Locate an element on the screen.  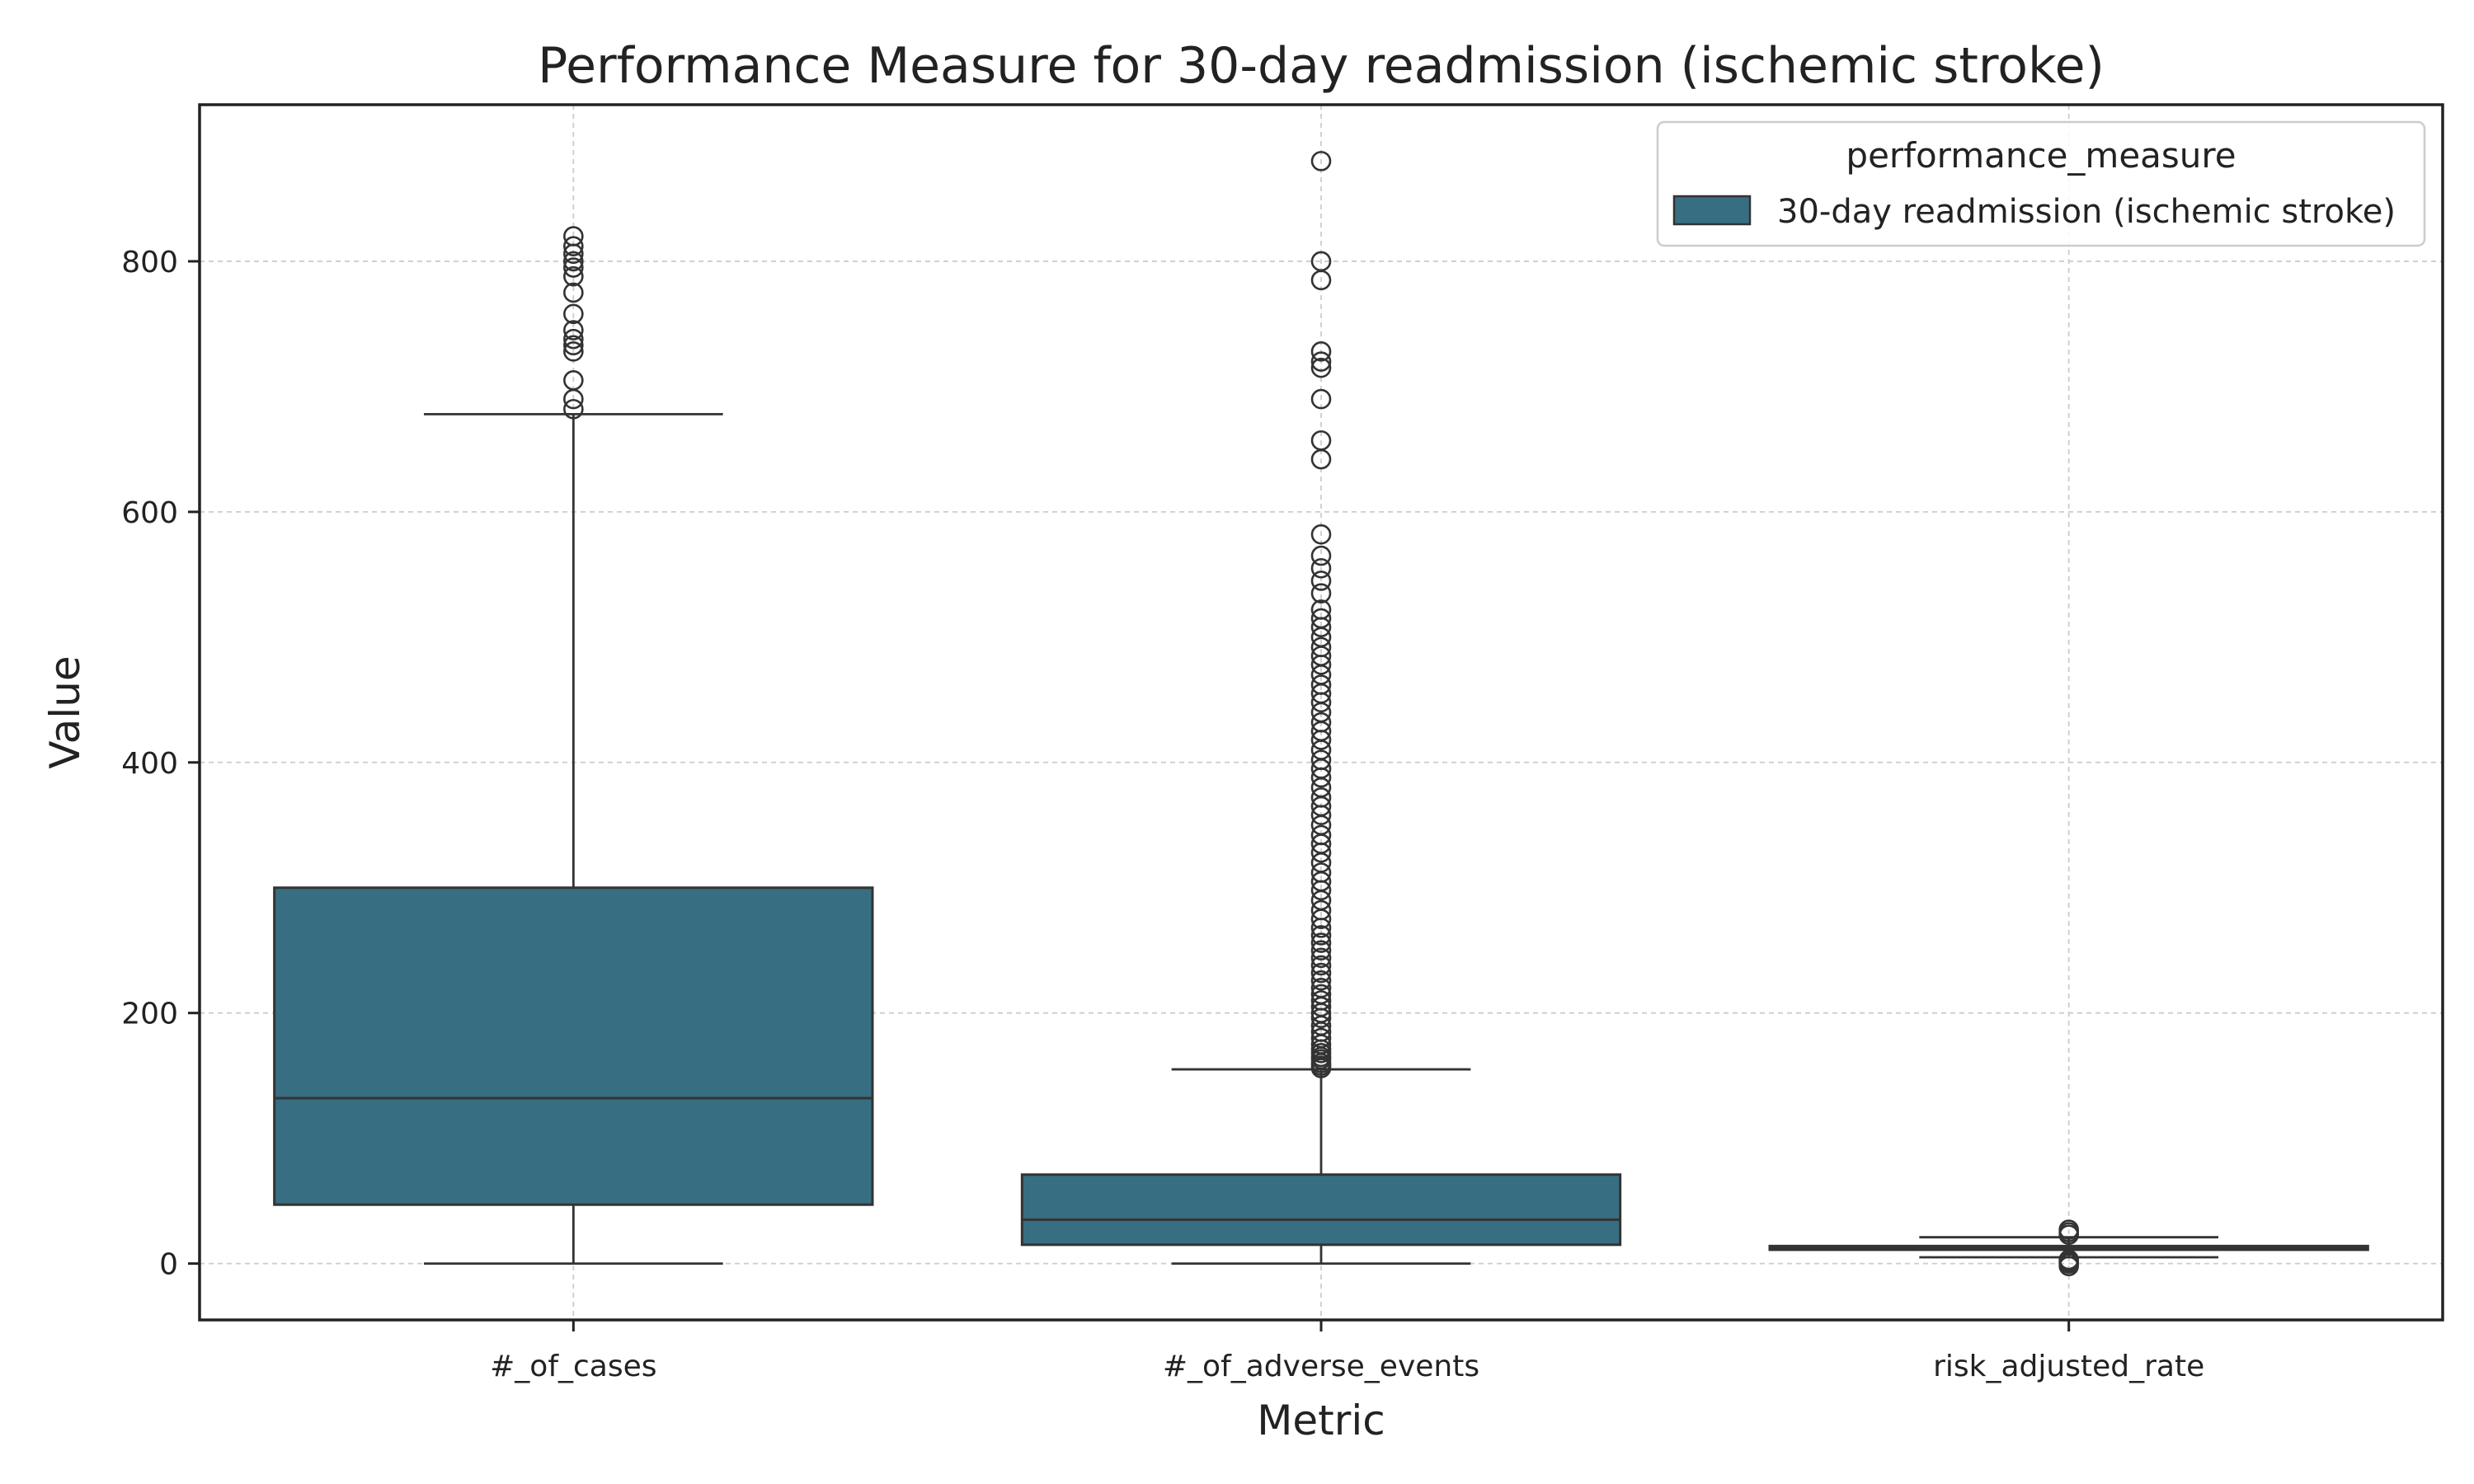
x-tick-label: #_of_adverse_events is located at coordinates (1321, 1366).